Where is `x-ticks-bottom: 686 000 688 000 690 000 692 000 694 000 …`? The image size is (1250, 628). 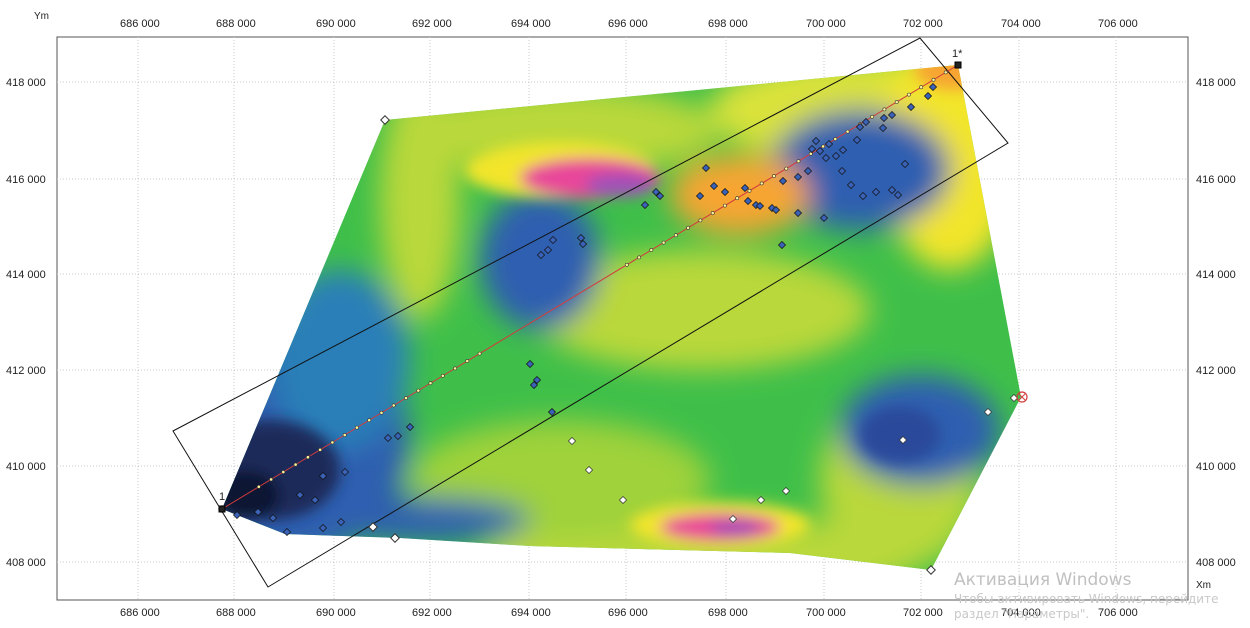
x-ticks-bottom: 686 000 688 000 690 000 692 000 694 000 … is located at coordinates (629, 613).